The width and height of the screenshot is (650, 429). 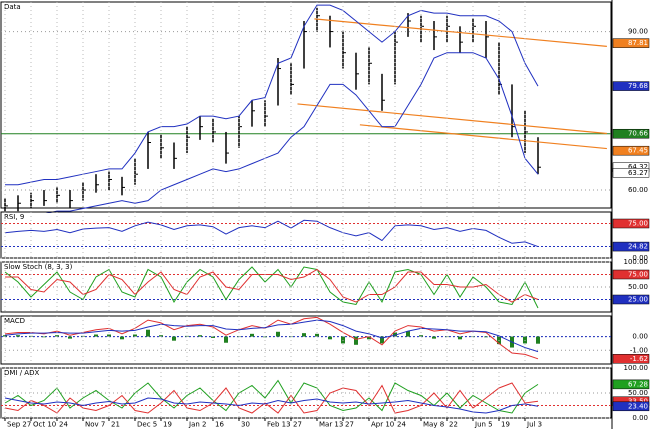 I want to click on price-label: 67.45, so click(x=638, y=151).